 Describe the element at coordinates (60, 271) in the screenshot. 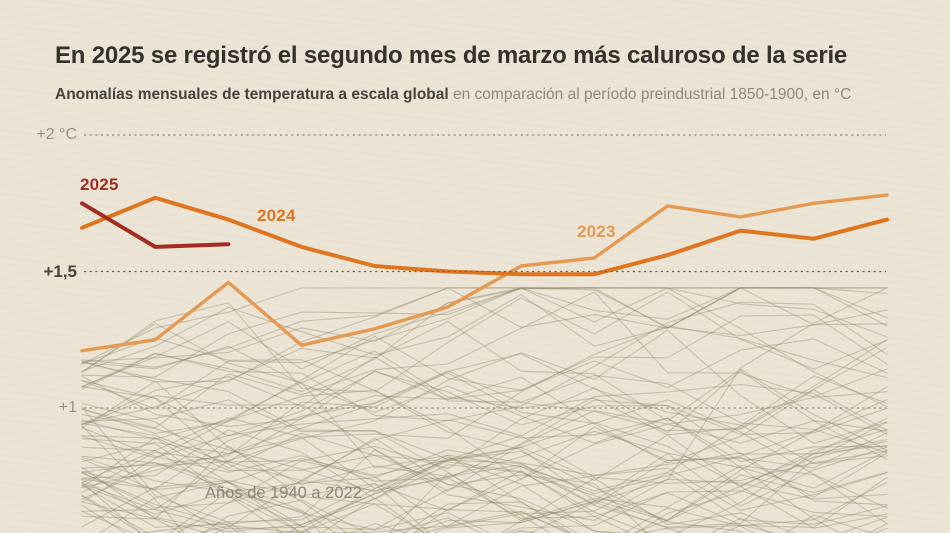

I see `ytick-plus1-5: +1,5` at that location.